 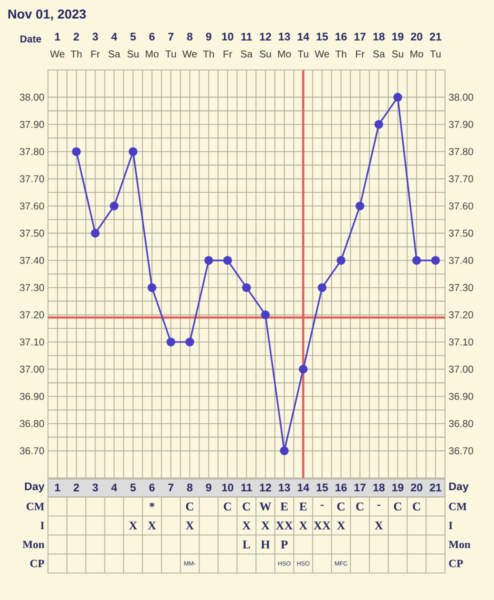 I want to click on x-tick-label: 2, so click(x=76, y=36).